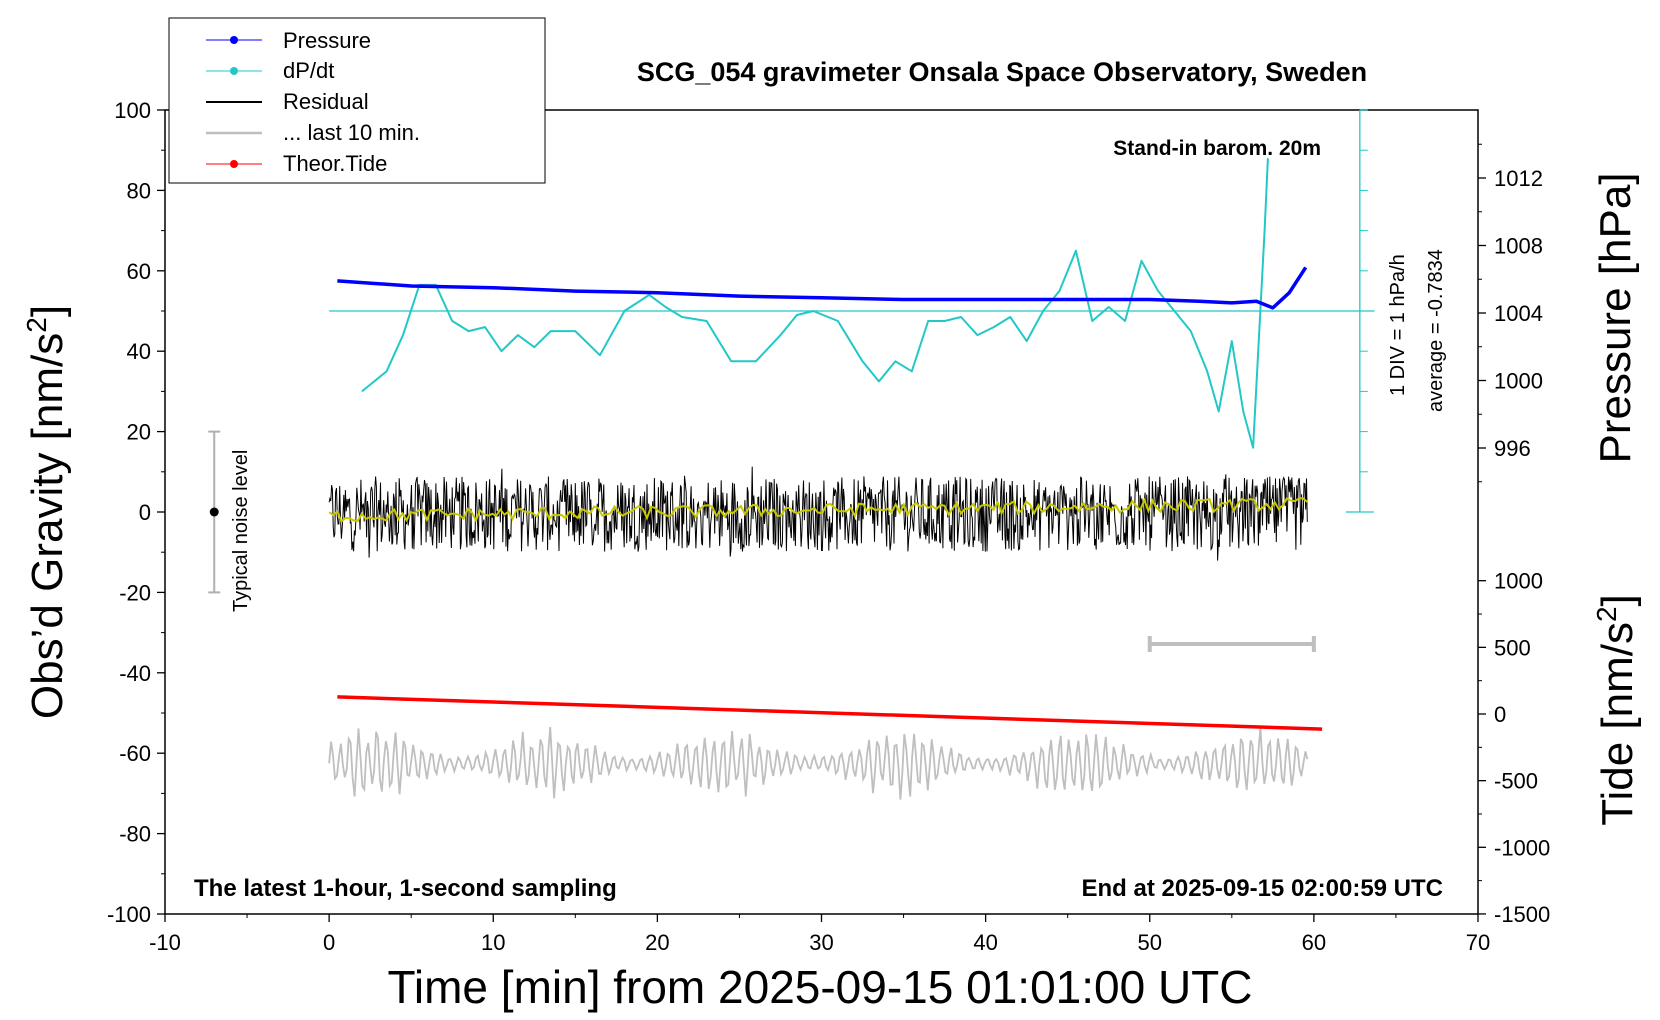 Image resolution: width=1660 pixels, height=1020 pixels. I want to click on x-tick-label: -10, so click(165, 942).